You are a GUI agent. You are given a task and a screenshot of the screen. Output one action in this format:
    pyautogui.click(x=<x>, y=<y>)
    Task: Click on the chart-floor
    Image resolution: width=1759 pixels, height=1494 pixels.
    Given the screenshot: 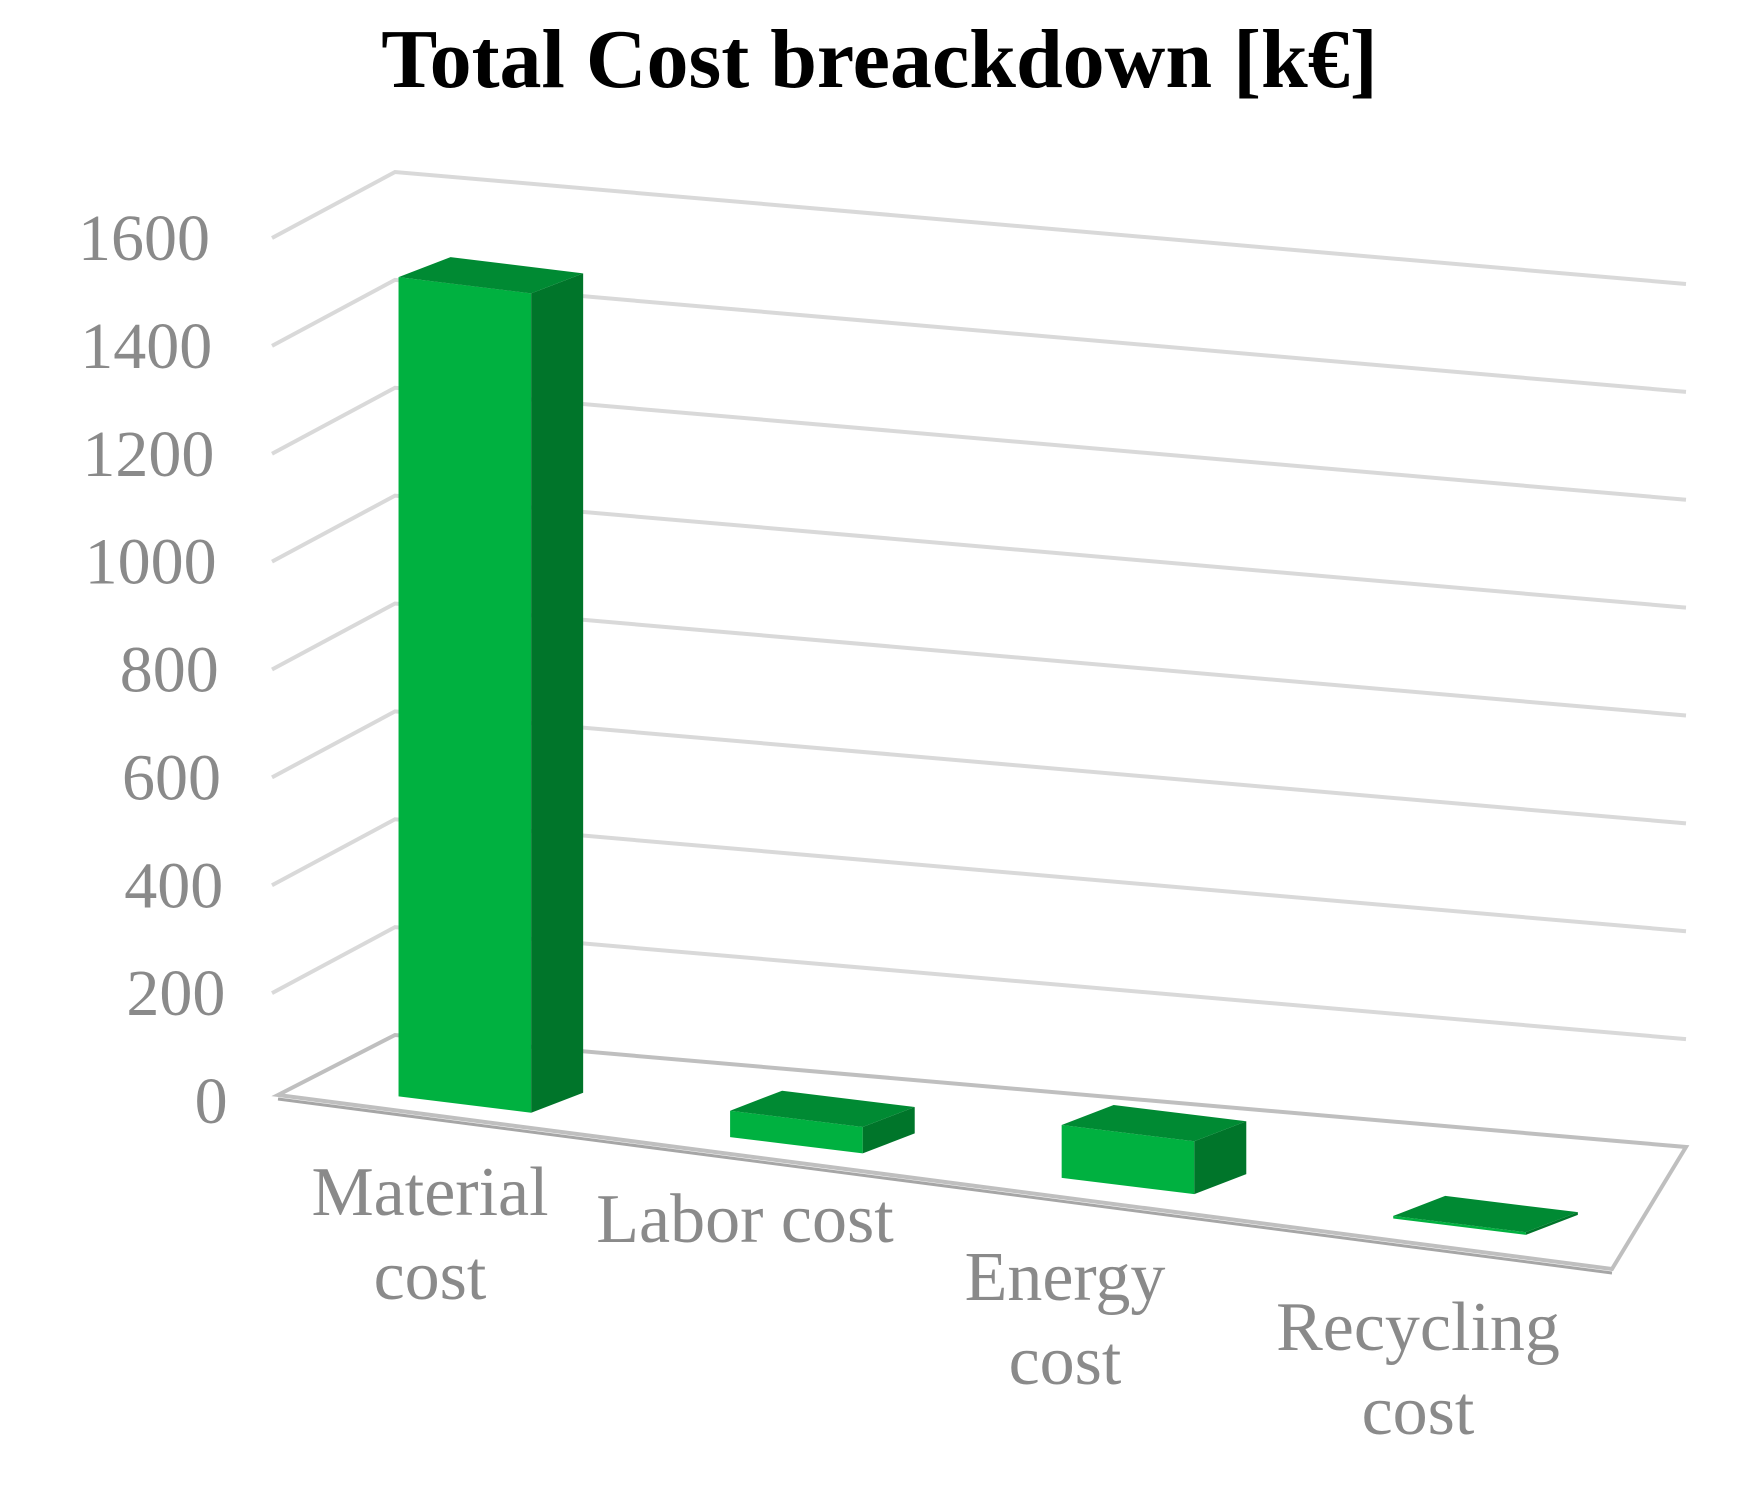 What is the action you would take?
    pyautogui.click(x=980, y=1153)
    